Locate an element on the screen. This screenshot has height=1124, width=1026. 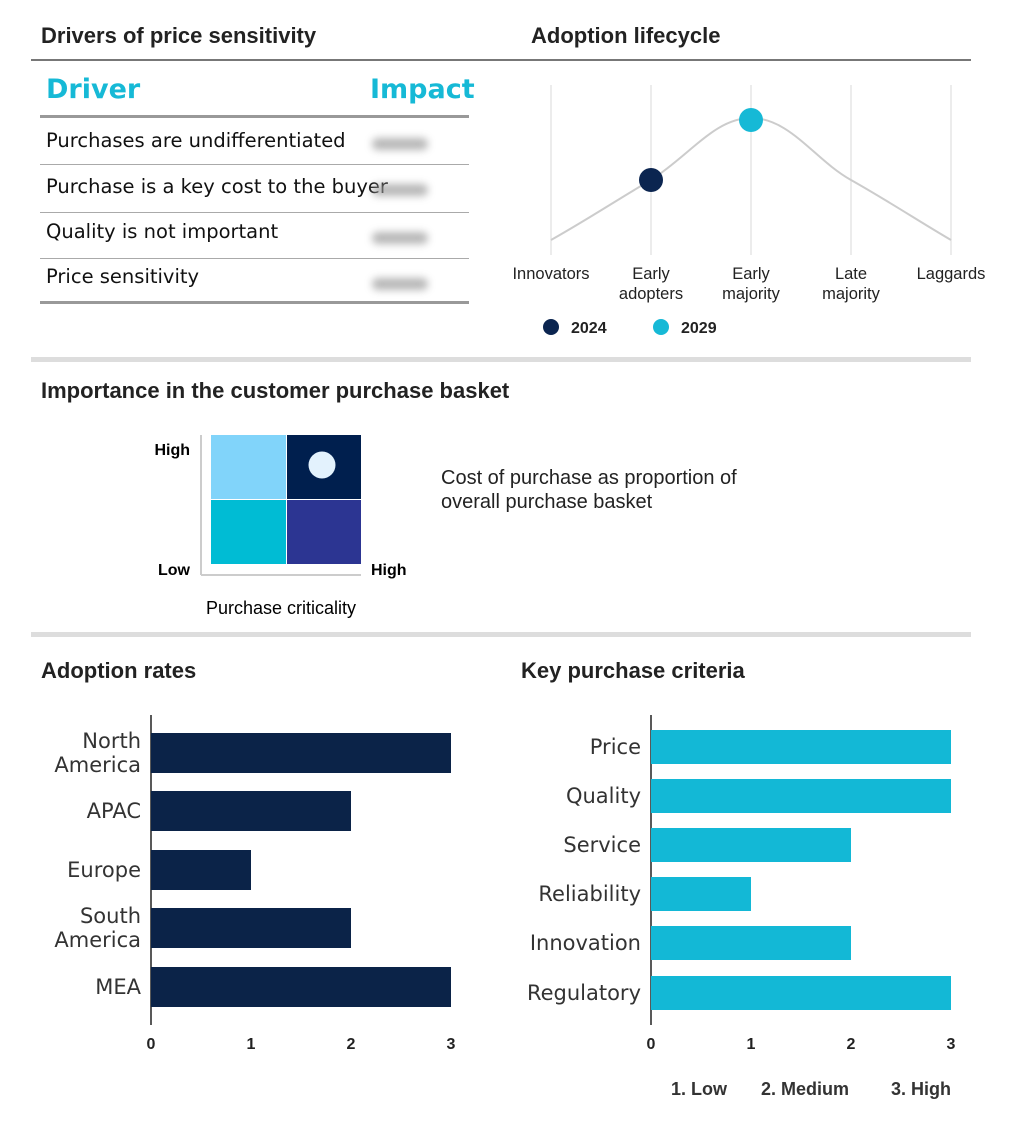
legend-2029-label: 2029 is located at coordinates (699, 328).